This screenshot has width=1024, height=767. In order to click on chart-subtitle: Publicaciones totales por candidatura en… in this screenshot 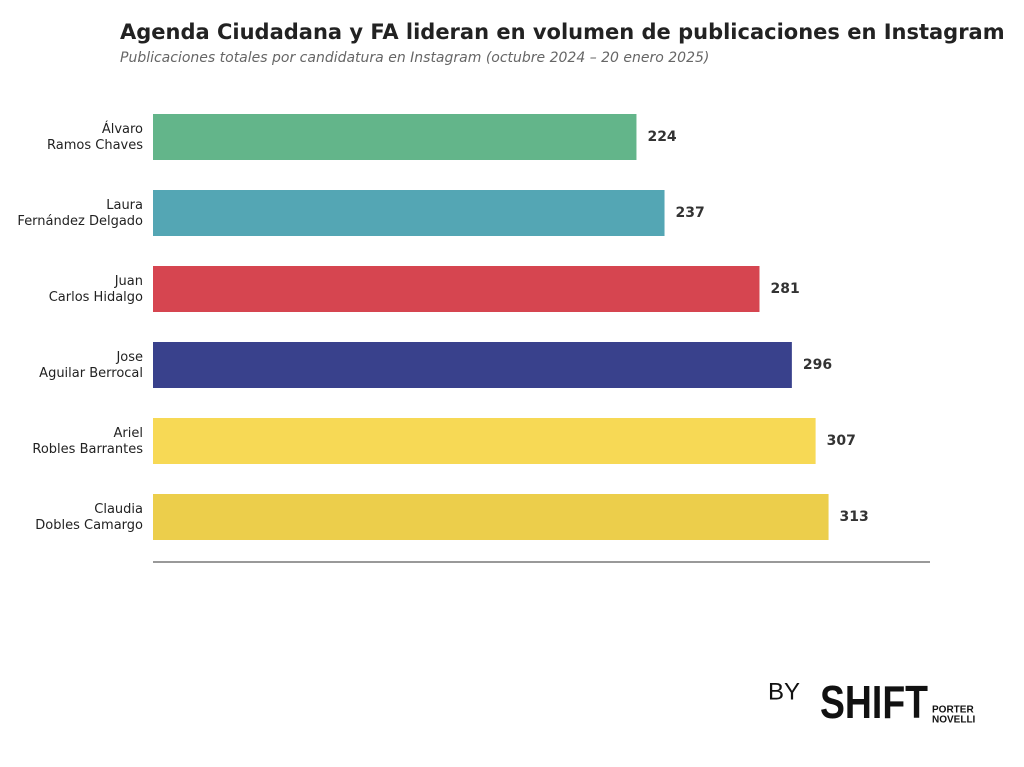, I will do `click(414, 58)`.